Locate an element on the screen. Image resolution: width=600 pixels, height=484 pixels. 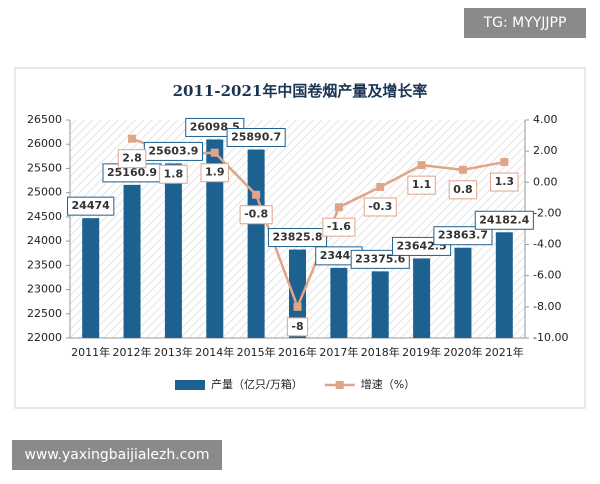
data-label: -8 is located at coordinates (297, 326).